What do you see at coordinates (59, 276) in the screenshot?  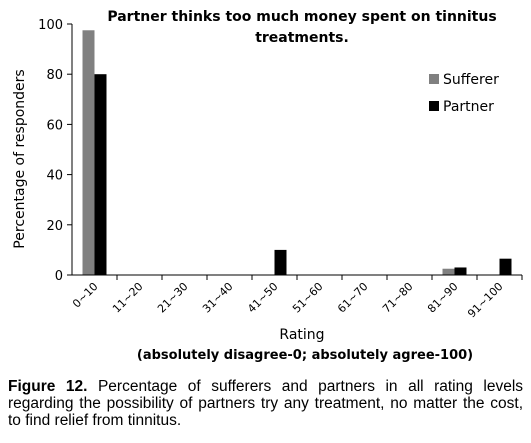 I see `y-tick-label: 0` at bounding box center [59, 276].